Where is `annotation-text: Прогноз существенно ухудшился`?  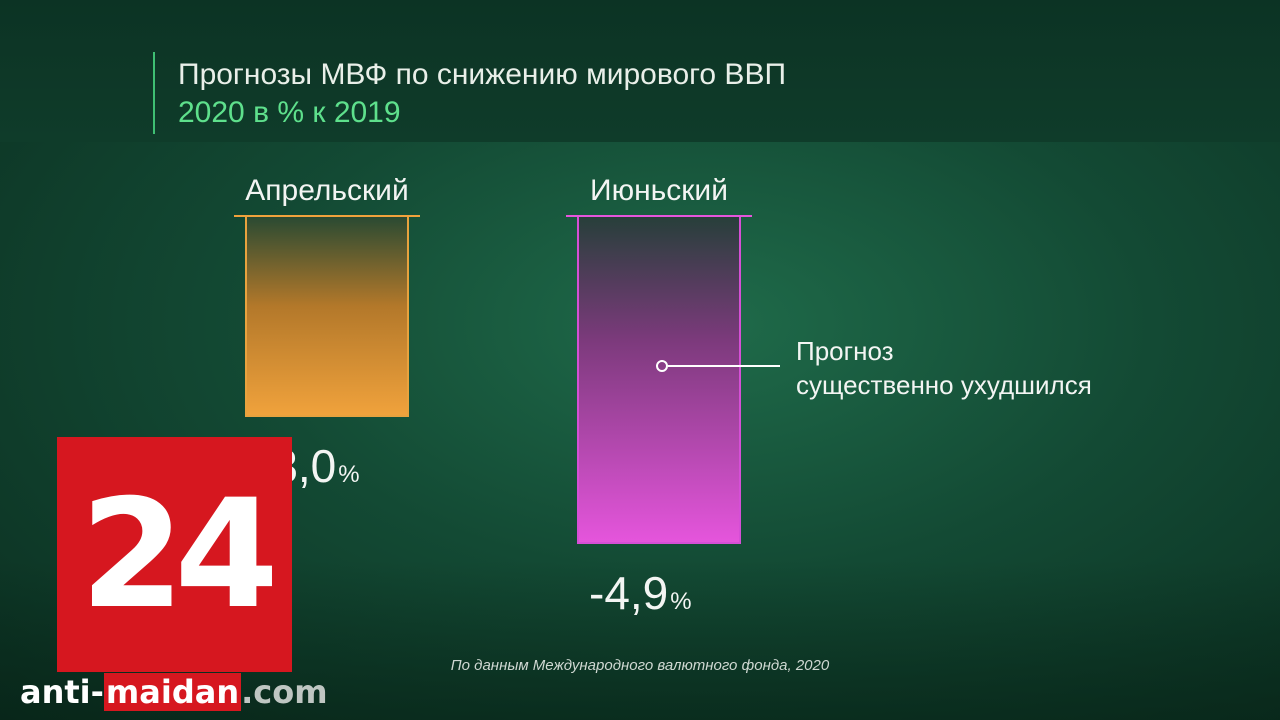 annotation-text: Прогноз существенно ухудшился is located at coordinates (944, 368).